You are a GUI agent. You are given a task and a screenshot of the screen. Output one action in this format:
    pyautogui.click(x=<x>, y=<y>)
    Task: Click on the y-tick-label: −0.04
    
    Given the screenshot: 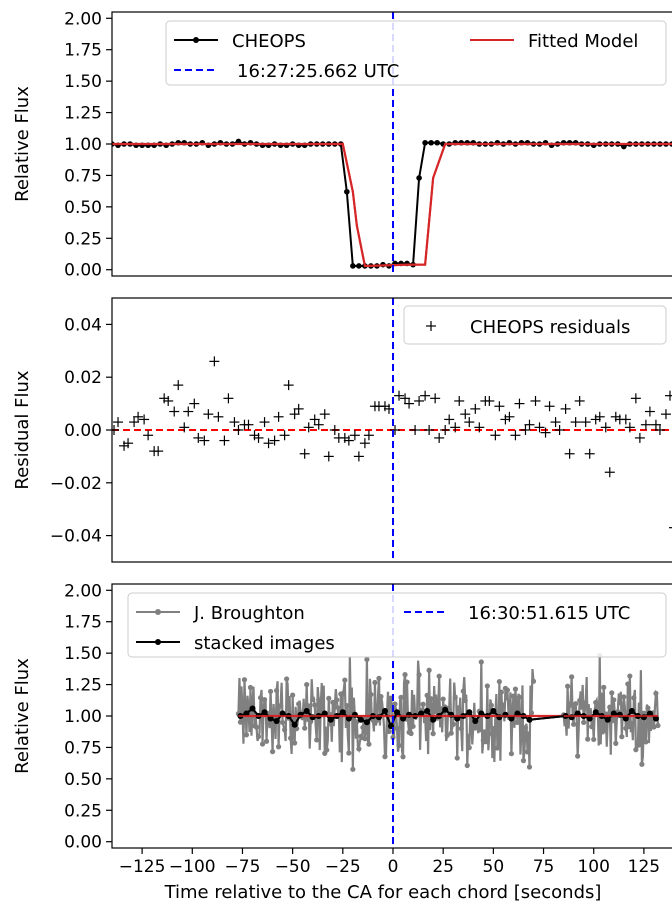 What is the action you would take?
    pyautogui.click(x=76, y=537)
    